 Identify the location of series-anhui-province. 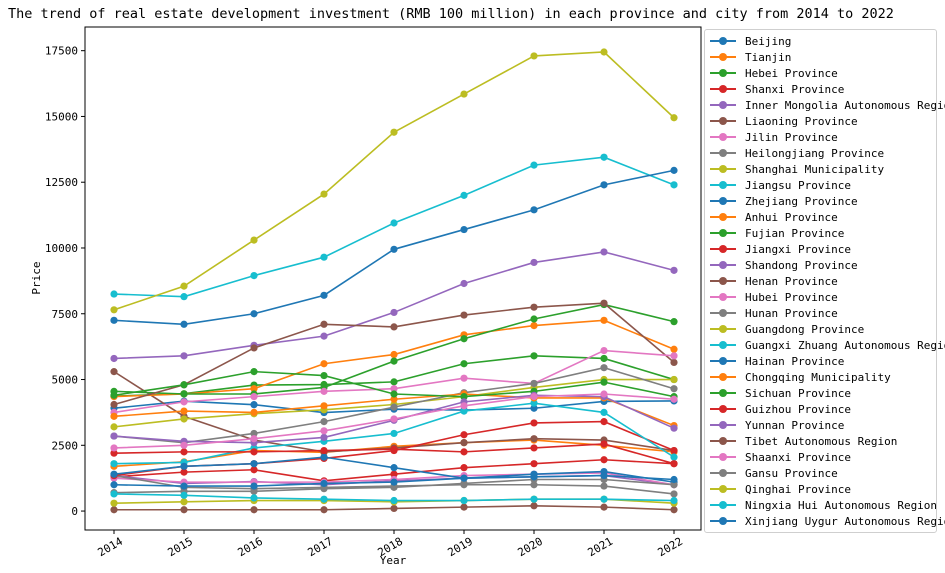
(394, 358).